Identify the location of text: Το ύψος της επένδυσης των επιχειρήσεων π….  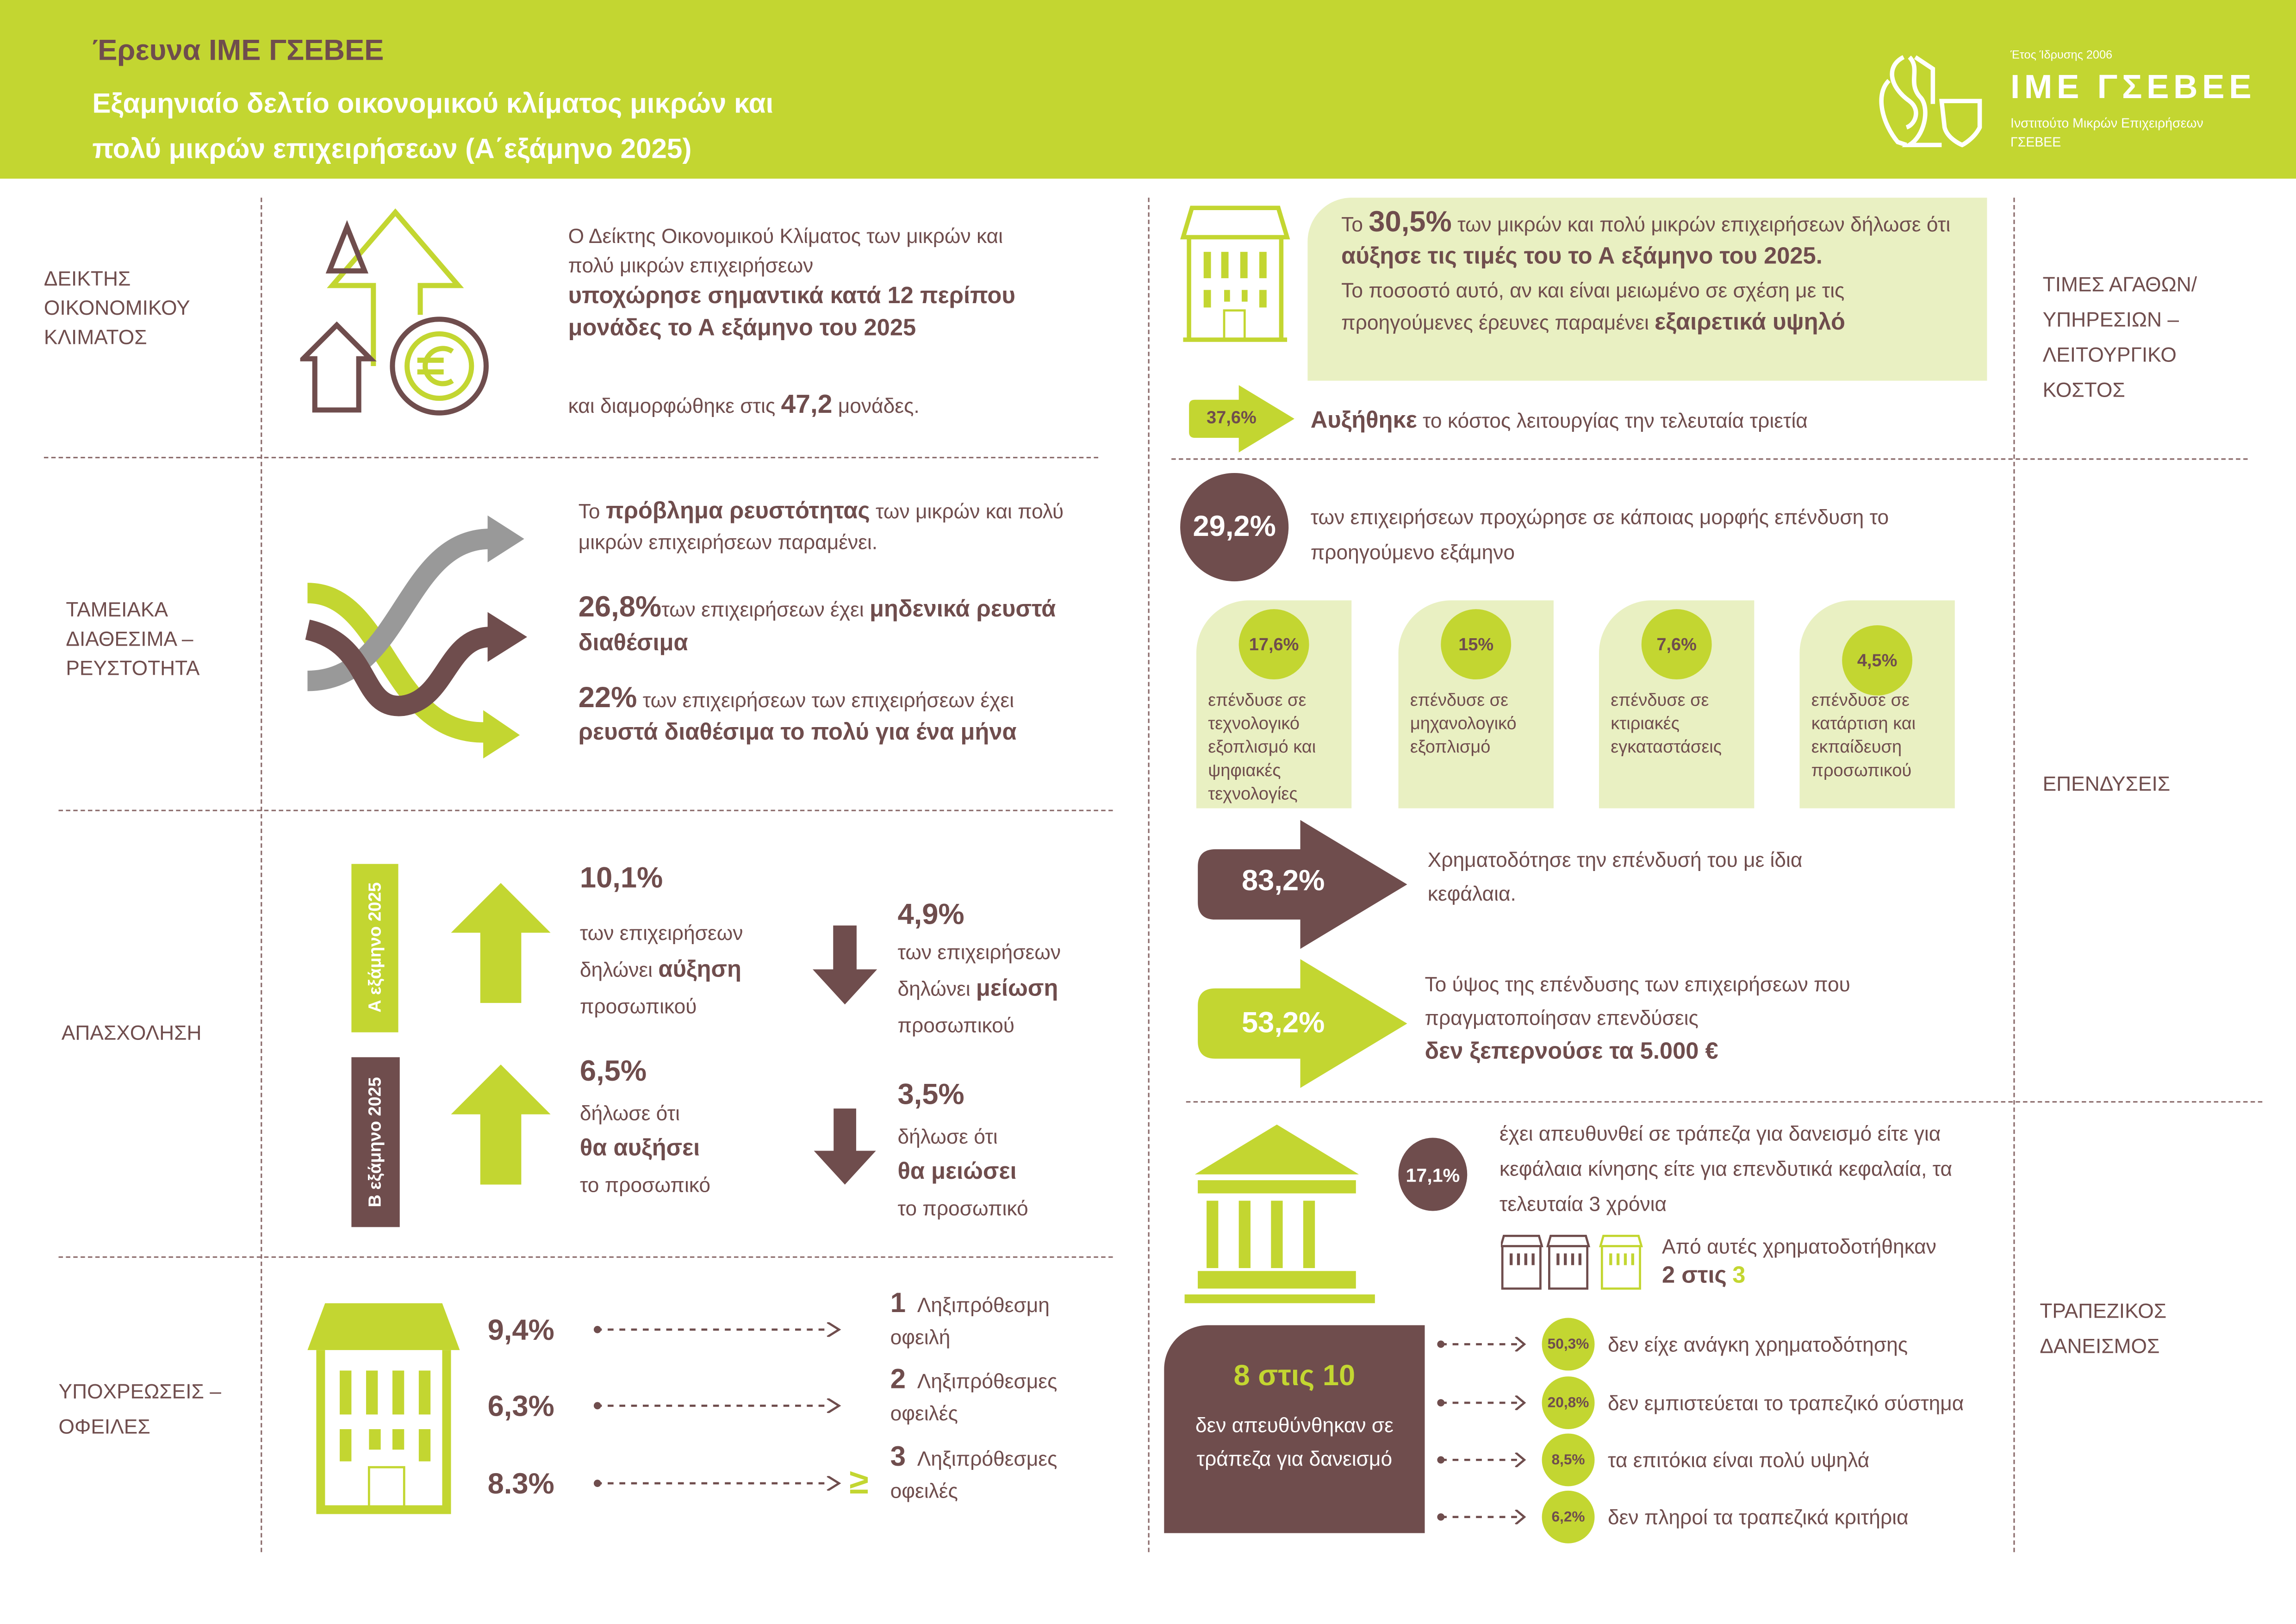
(1637, 1001).